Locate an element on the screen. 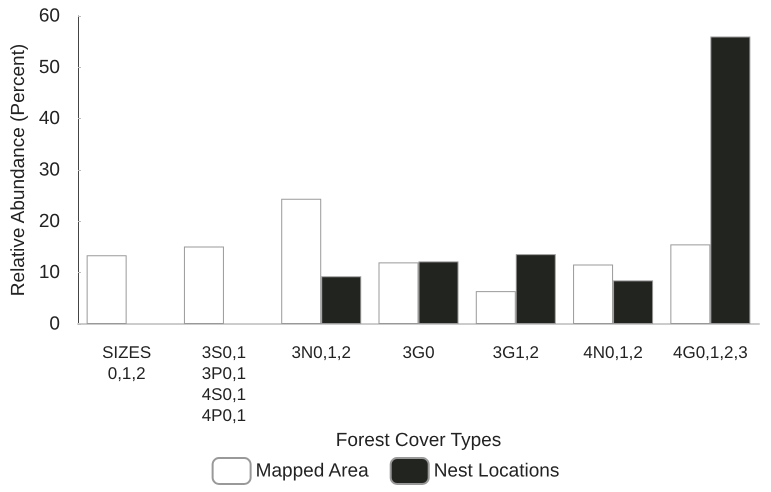 The width and height of the screenshot is (771, 492). x-axis-title: Forest Cover Types is located at coordinates (419, 440).